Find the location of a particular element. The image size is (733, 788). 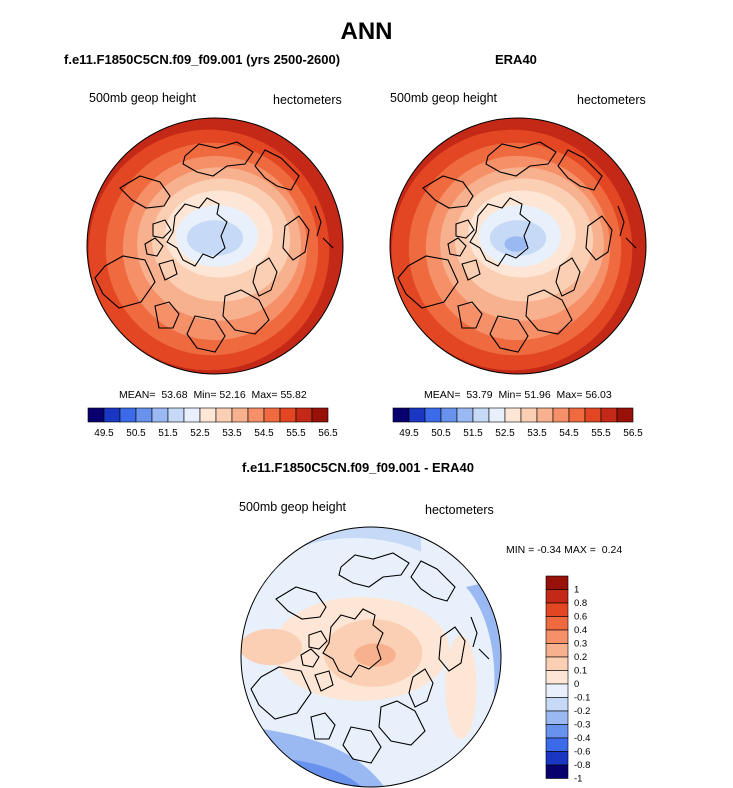

colorbar-diff-tick-12: -0.6 is located at coordinates (582, 752).